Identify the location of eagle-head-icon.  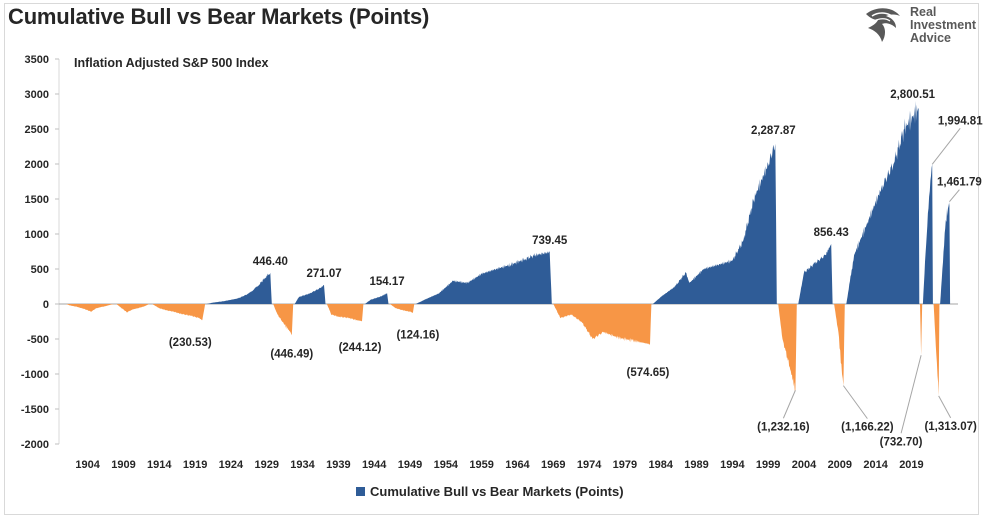
(883, 25).